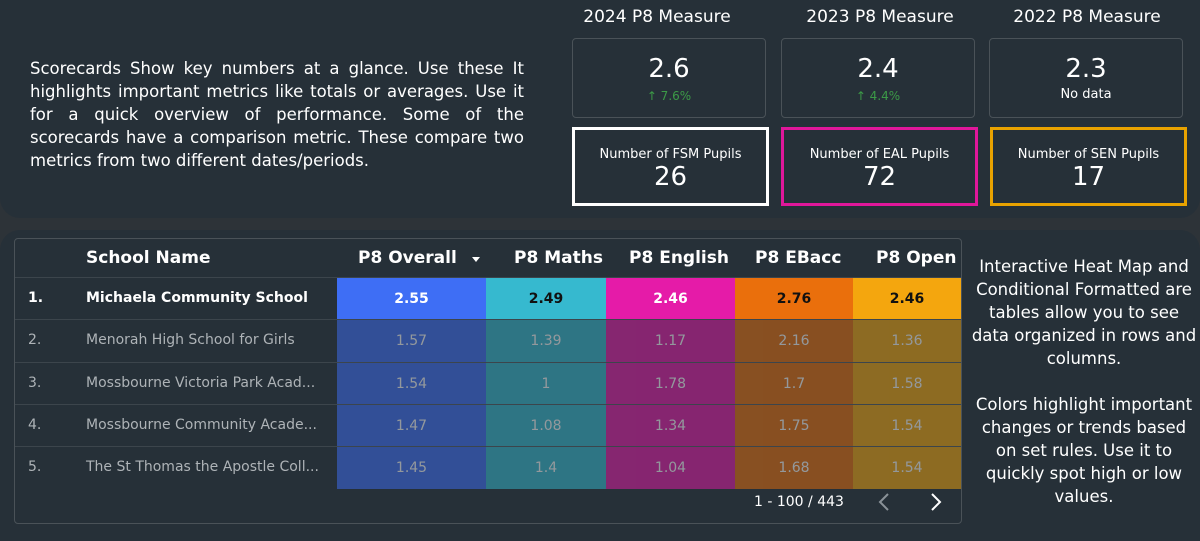 The width and height of the screenshot is (1200, 541). What do you see at coordinates (669, 69) in the screenshot?
I see `scorecard-value: 2.6` at bounding box center [669, 69].